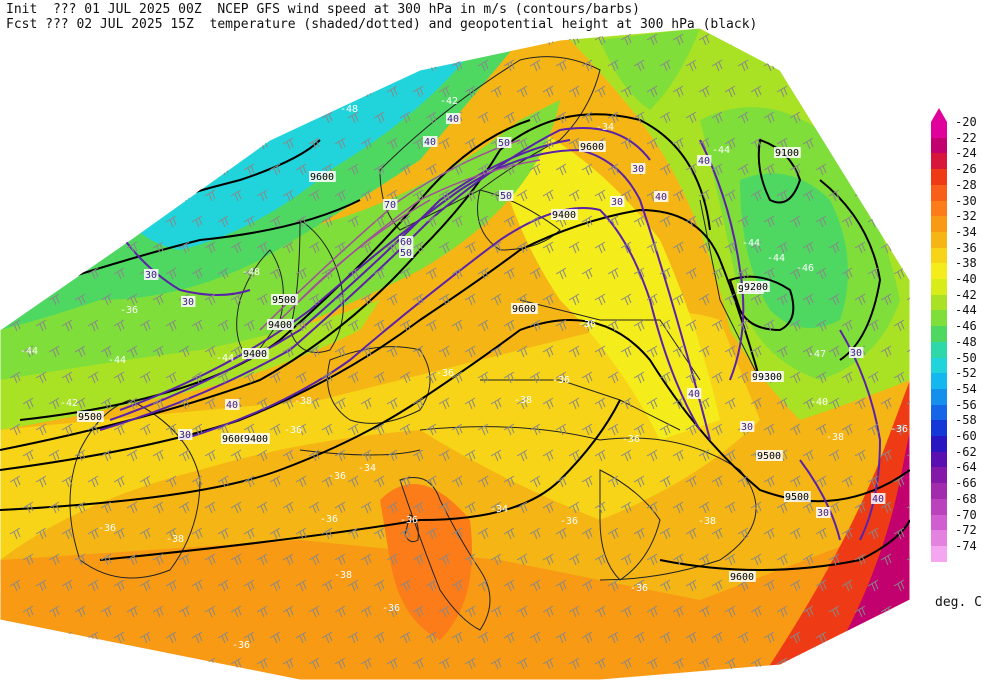  I want to click on map-label: 9500, so click(797, 497).